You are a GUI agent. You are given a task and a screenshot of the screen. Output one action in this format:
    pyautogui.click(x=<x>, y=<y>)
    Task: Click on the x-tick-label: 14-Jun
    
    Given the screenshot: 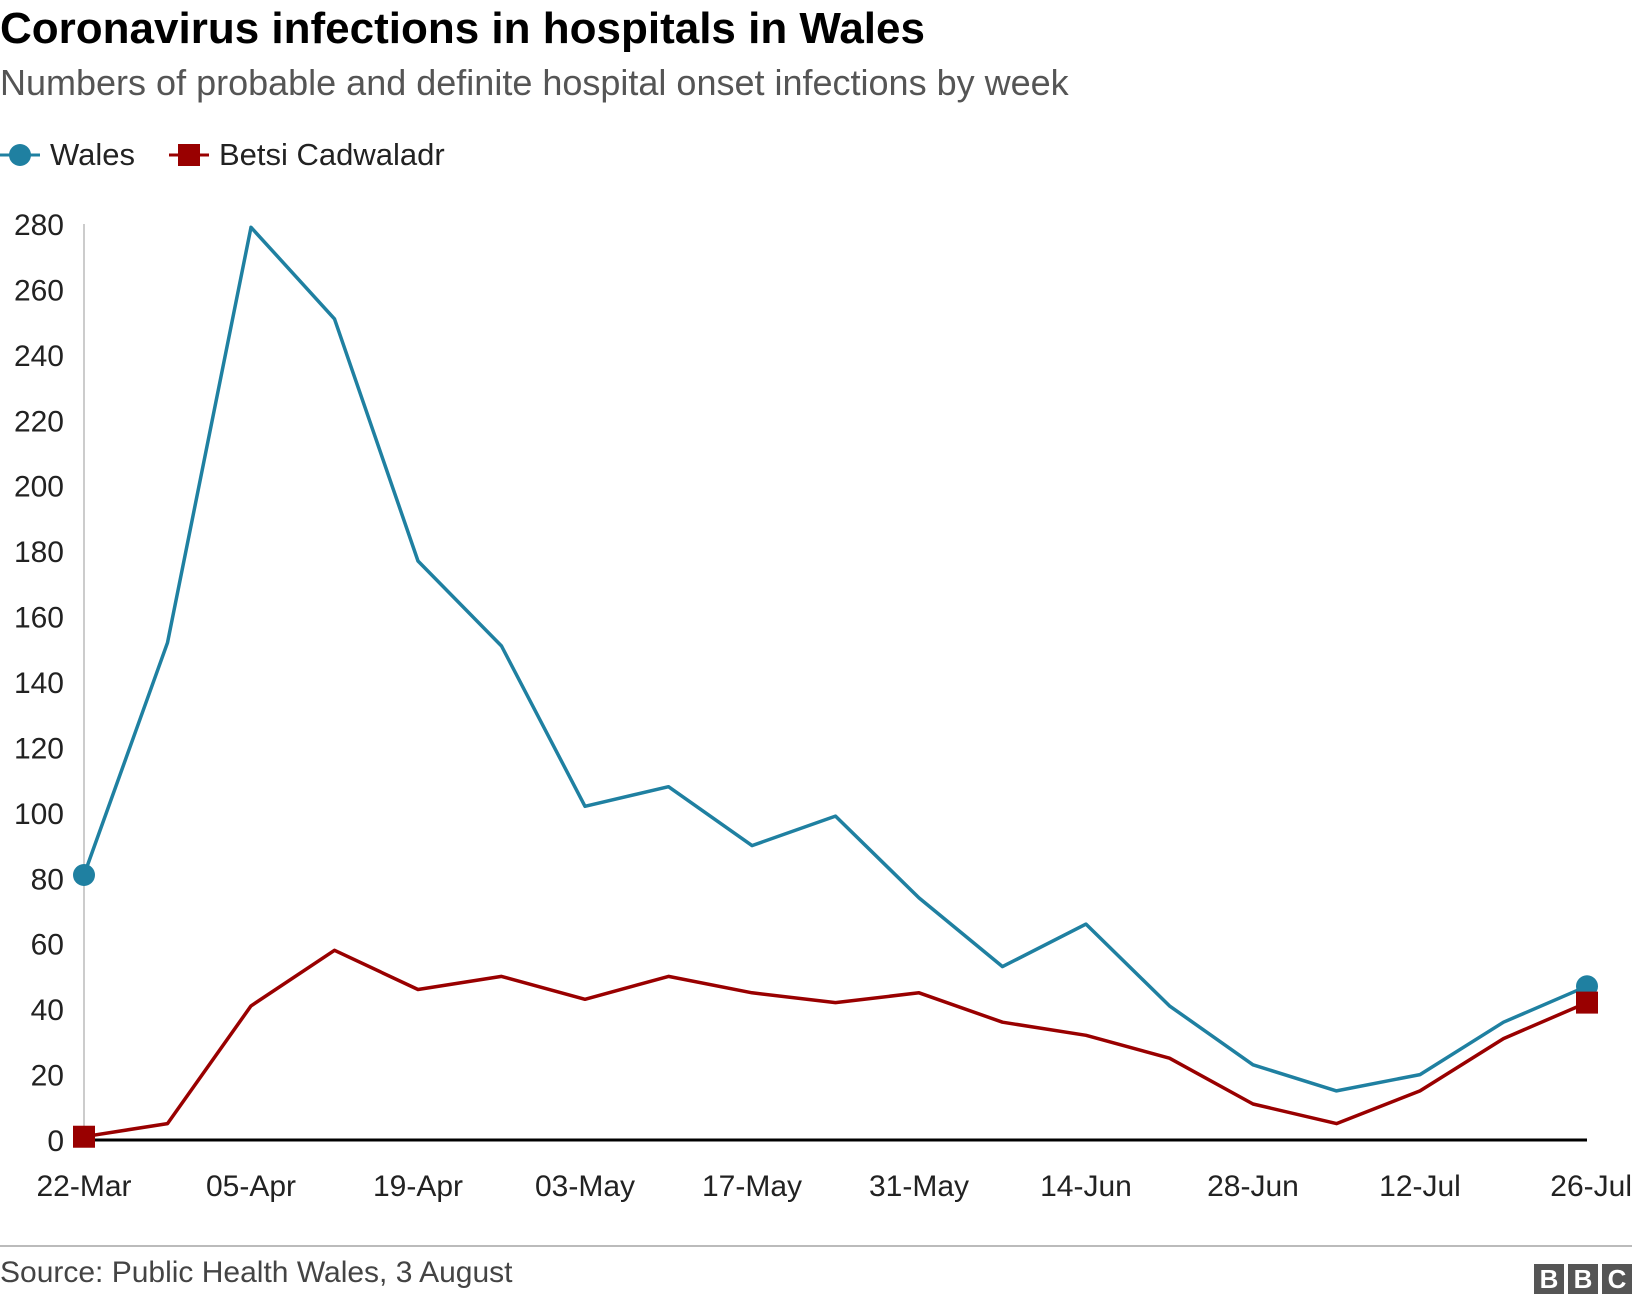 What is the action you would take?
    pyautogui.click(x=1086, y=1186)
    